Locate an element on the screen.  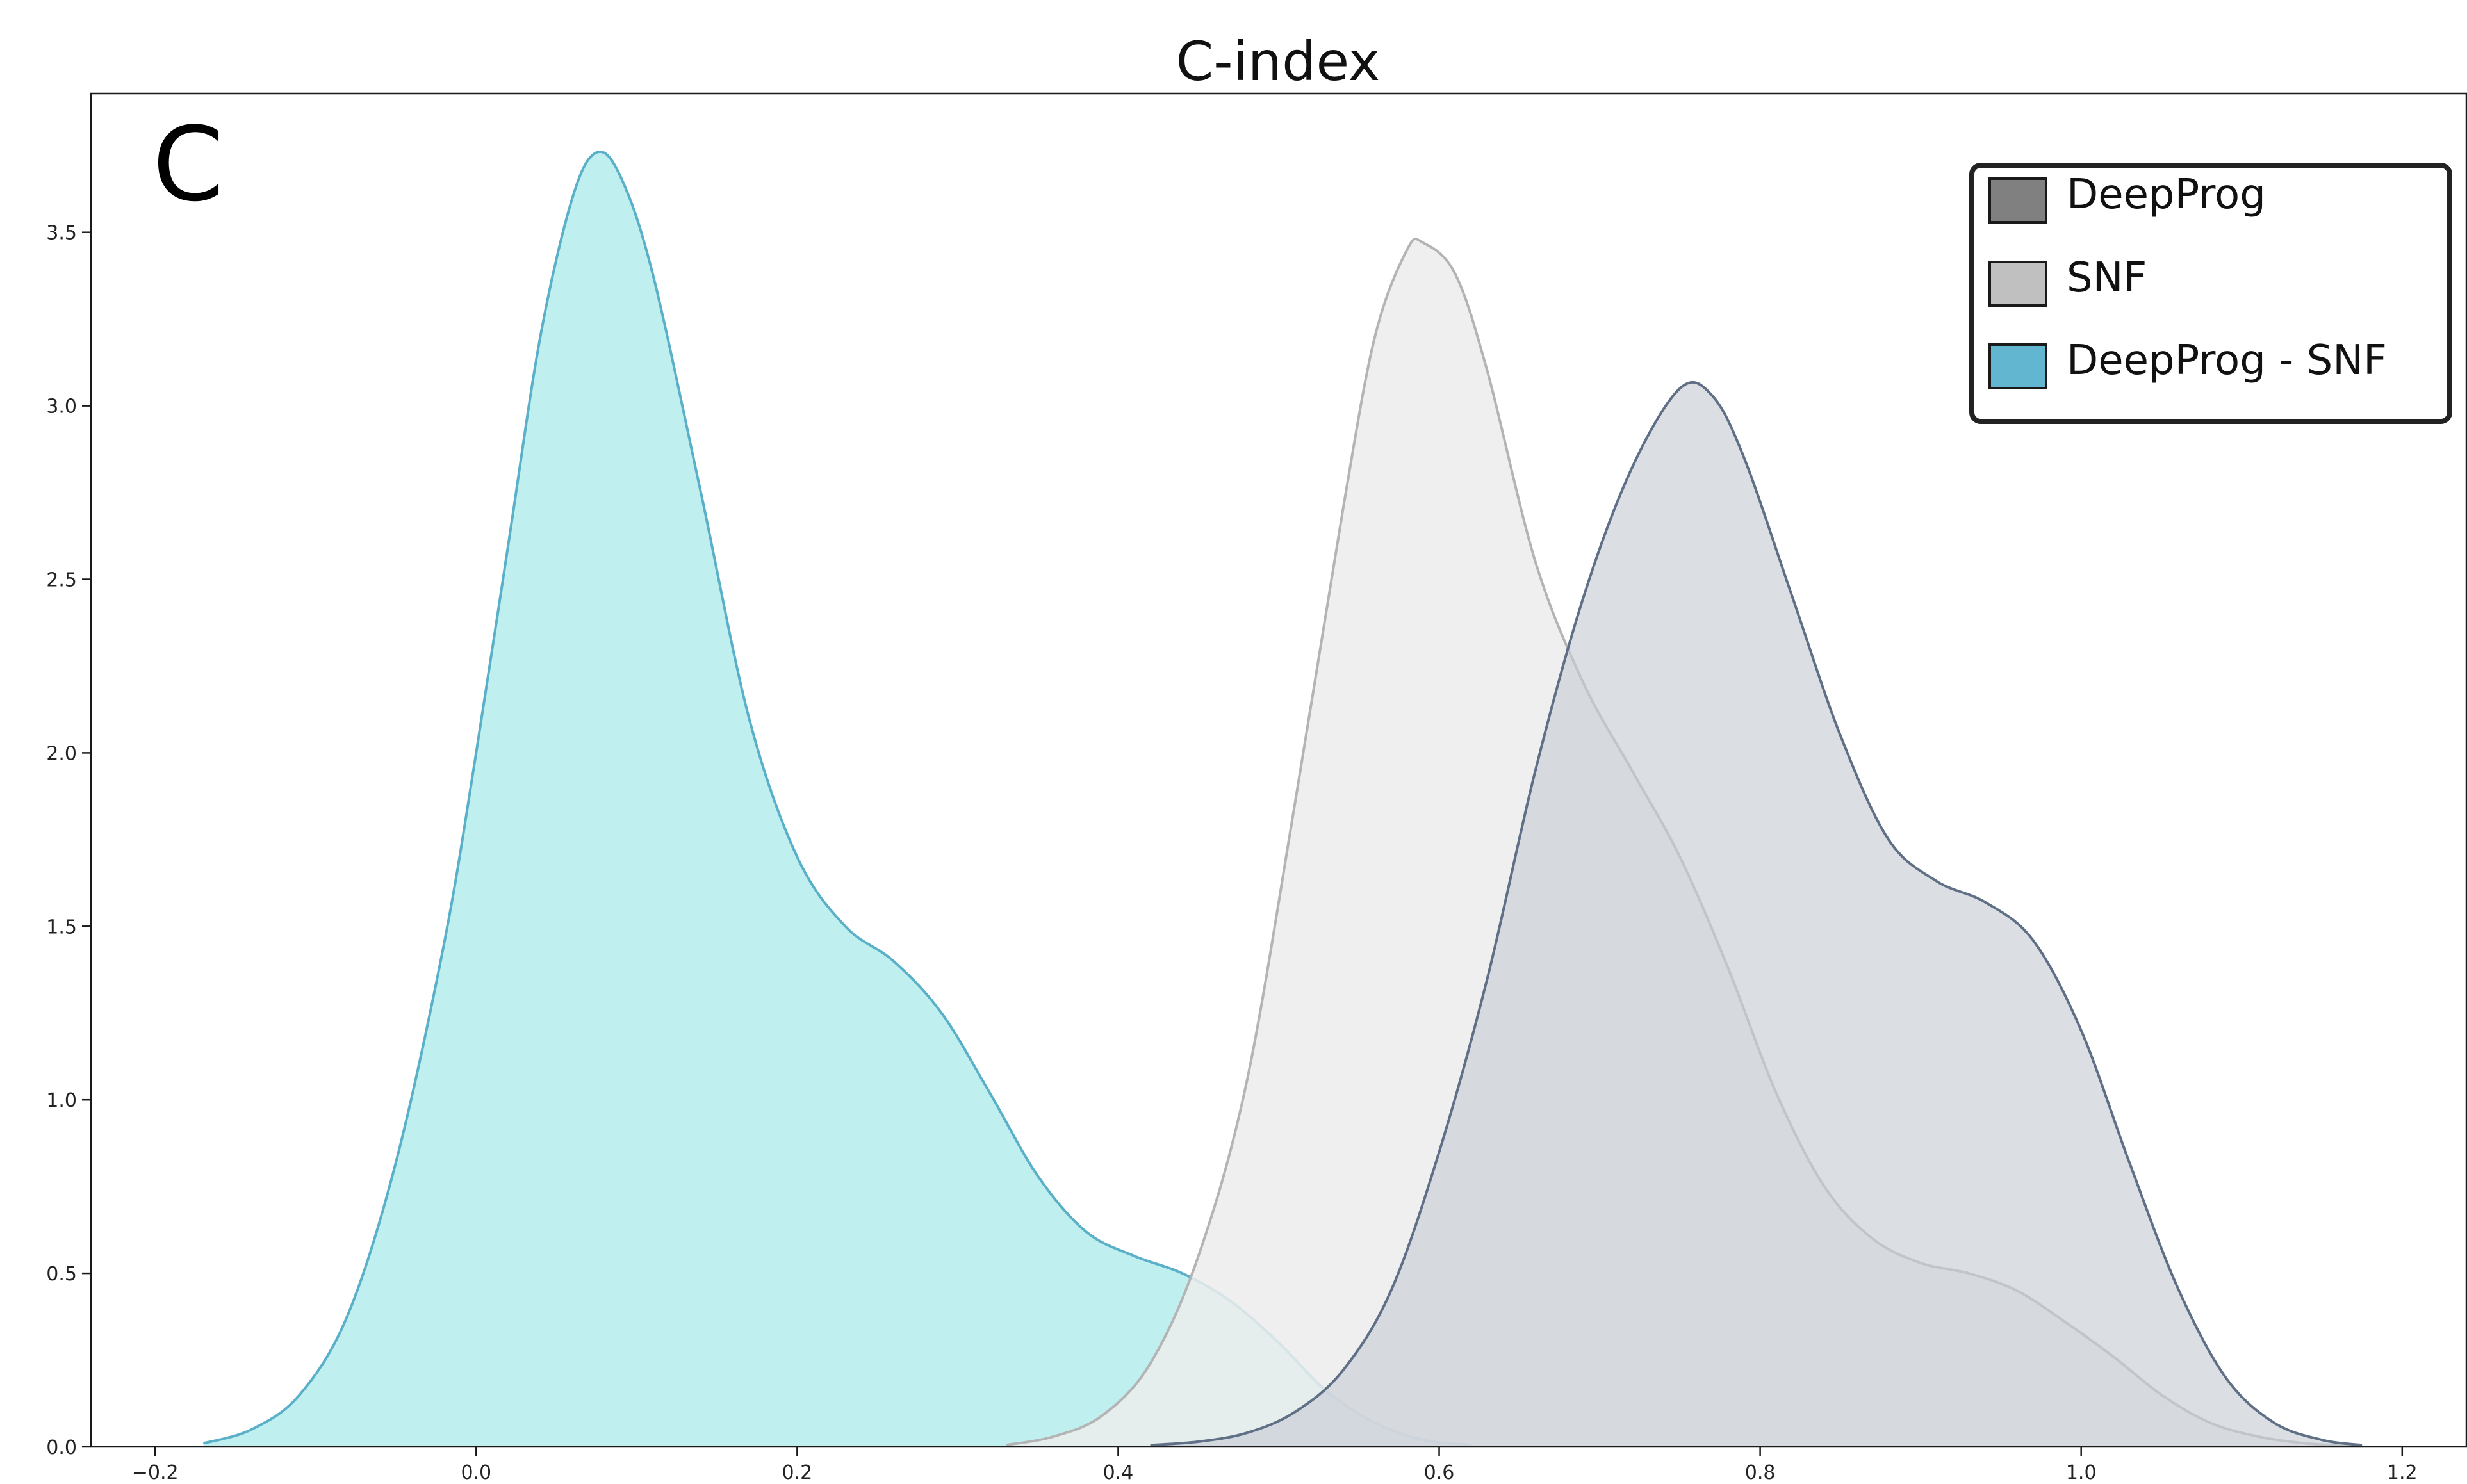
legend-label-deepprog: DeepProg is located at coordinates (2166, 194).